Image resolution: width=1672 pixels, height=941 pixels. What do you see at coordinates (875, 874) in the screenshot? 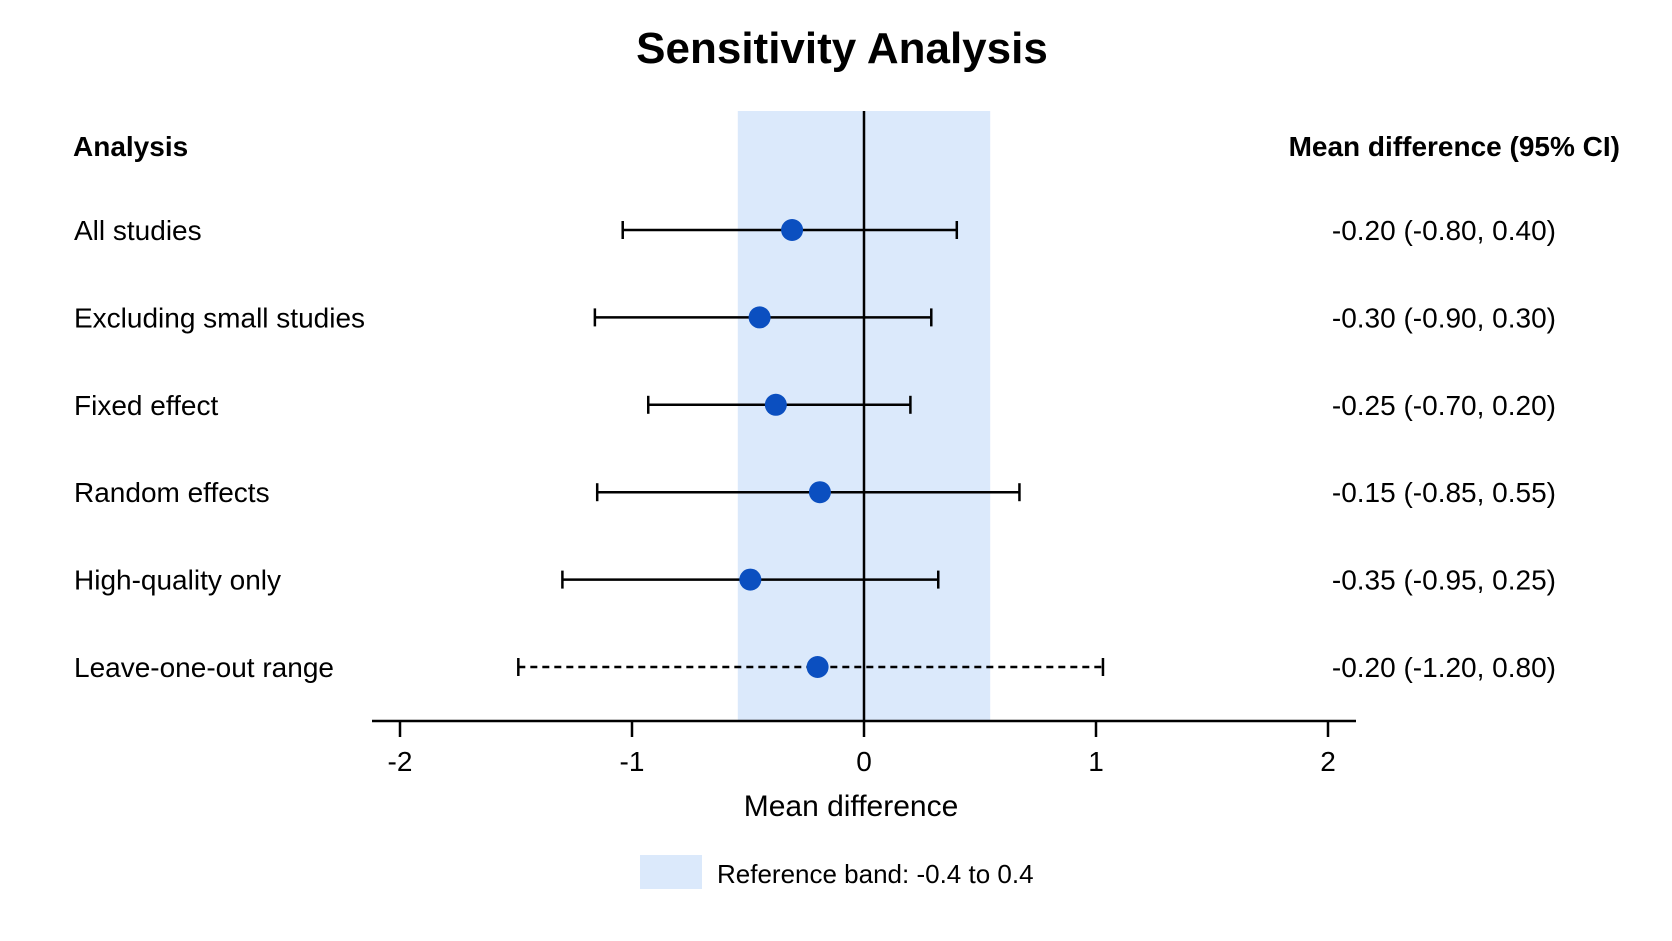
I see `legend-label: Reference band: -0.4 to 0.4` at bounding box center [875, 874].